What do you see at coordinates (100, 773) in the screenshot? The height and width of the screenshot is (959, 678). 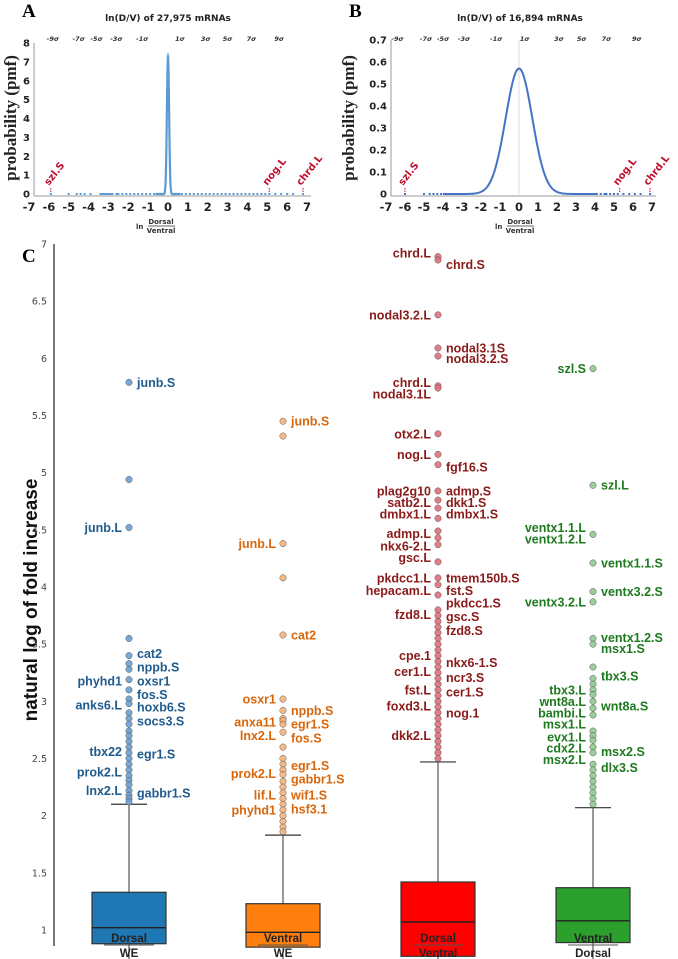 I see `gene-label: prok2.L` at bounding box center [100, 773].